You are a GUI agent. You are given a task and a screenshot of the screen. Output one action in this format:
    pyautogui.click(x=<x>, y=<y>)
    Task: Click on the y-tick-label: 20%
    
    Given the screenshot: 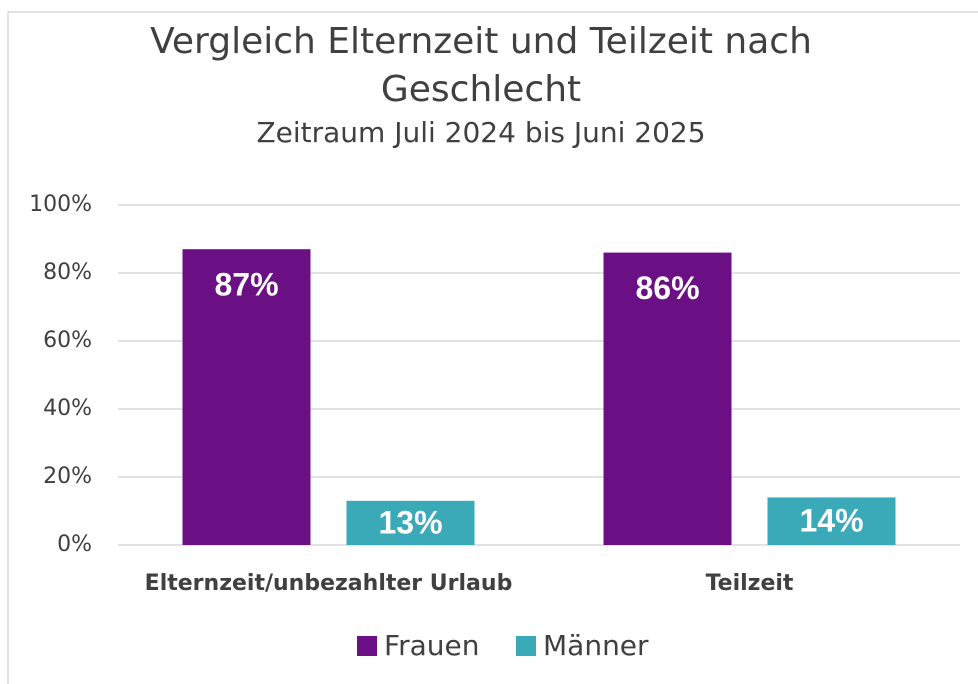 What is the action you would take?
    pyautogui.click(x=67, y=476)
    